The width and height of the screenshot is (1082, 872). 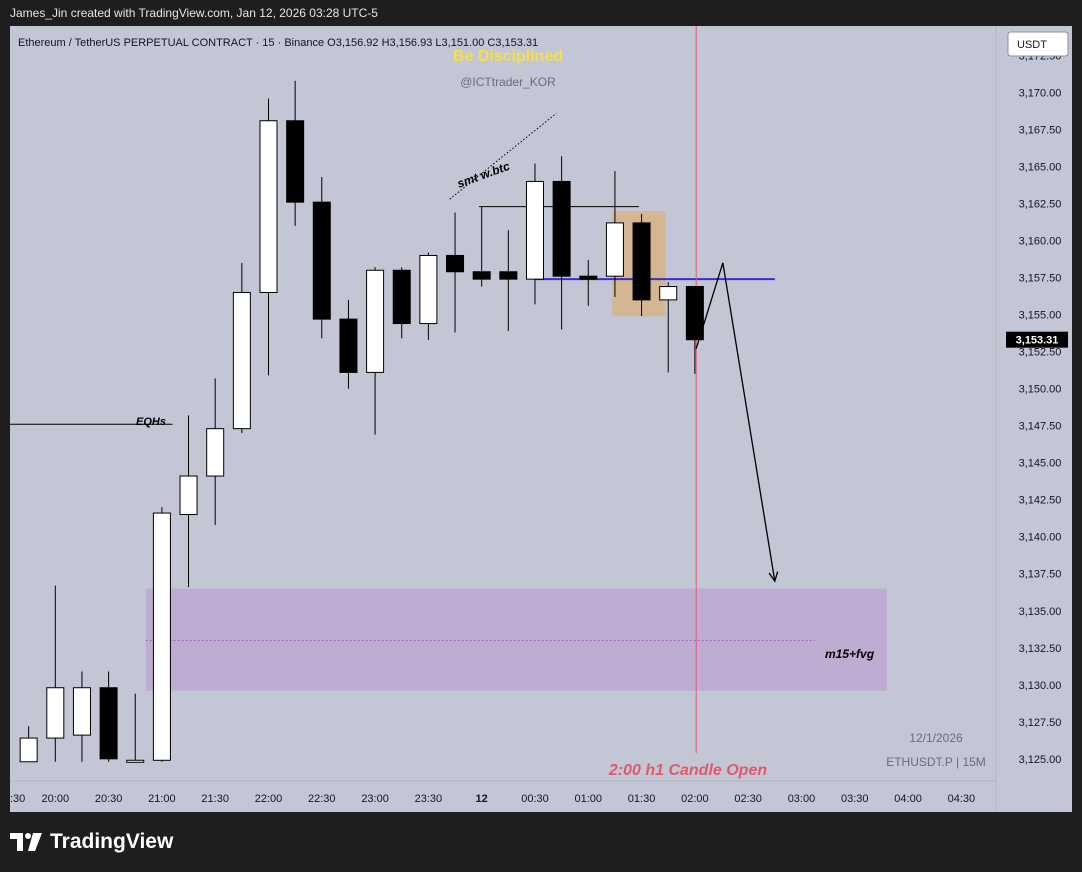 What do you see at coordinates (17, 799) in the screenshot?
I see `x-tick-label: :30` at bounding box center [17, 799].